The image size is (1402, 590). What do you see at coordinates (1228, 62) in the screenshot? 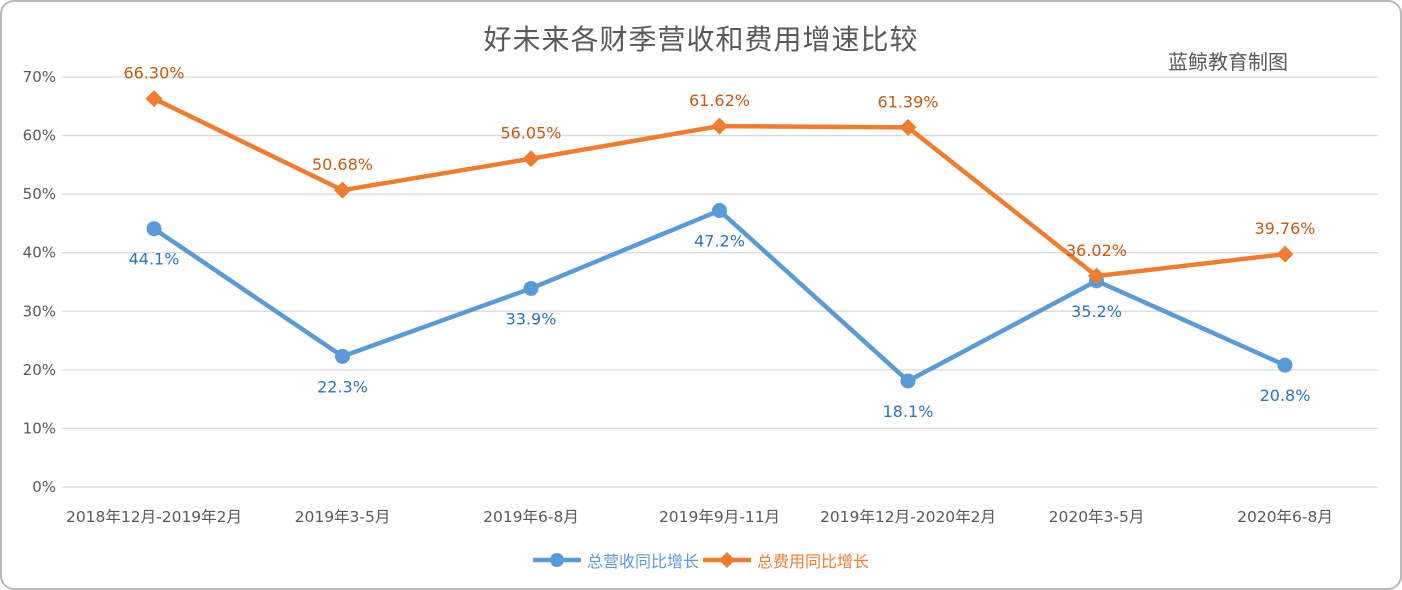
I see `chart-credit: 蓝鲸教育制图` at bounding box center [1228, 62].